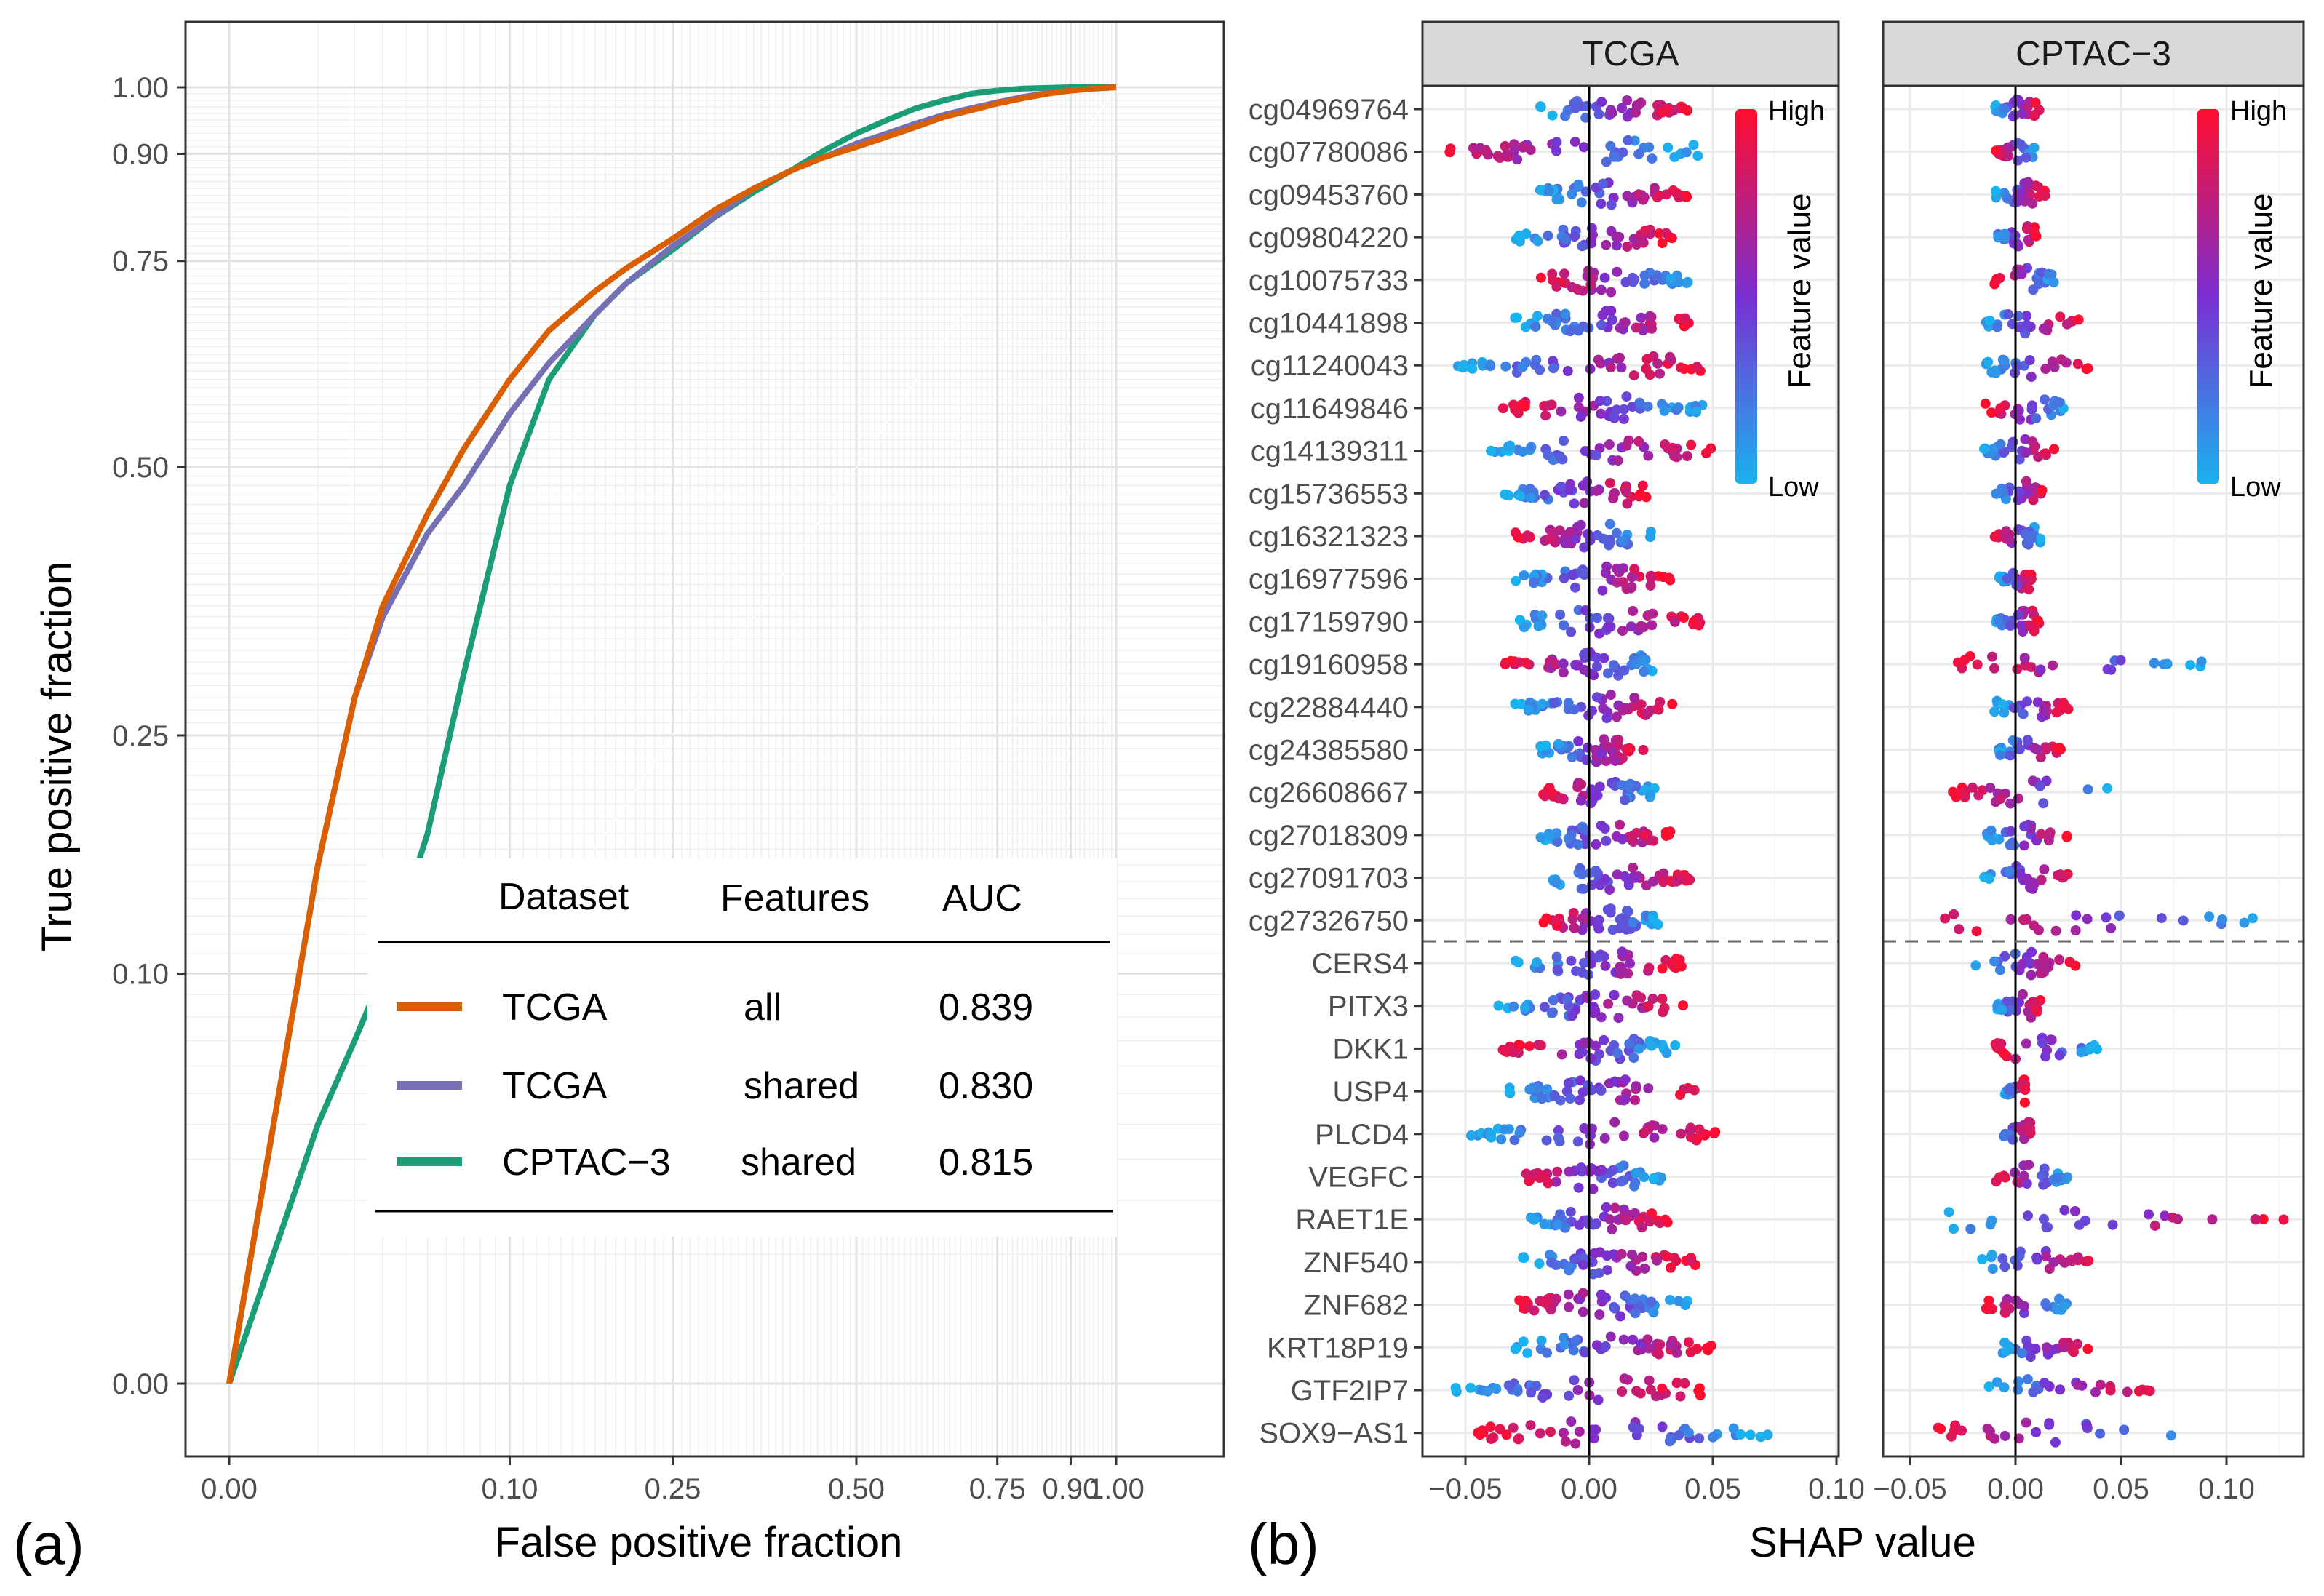 This screenshot has width=2324, height=1596. Describe the element at coordinates (140, 974) in the screenshot. I see `roc-y-tick-label: 0.10` at that location.